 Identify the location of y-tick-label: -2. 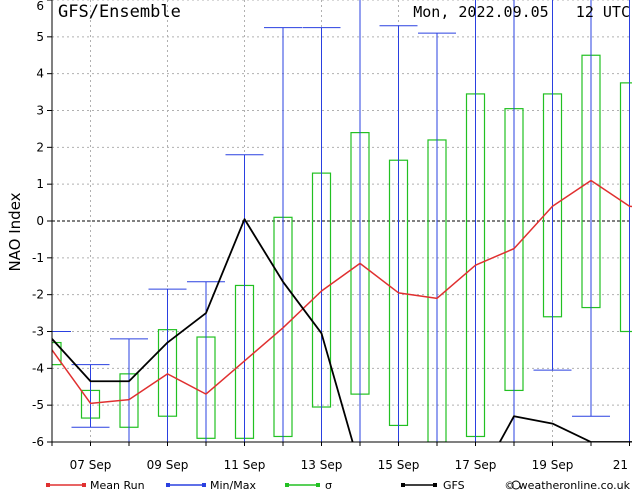
(38, 295).